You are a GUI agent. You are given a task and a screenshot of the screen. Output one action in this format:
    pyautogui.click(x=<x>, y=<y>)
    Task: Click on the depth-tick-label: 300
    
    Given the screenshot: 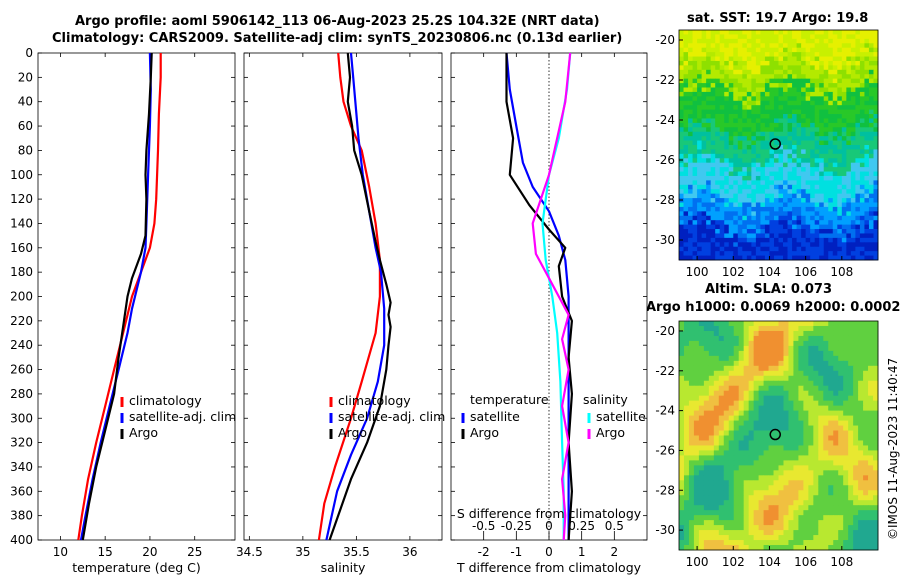 What is the action you would take?
    pyautogui.click(x=21, y=418)
    